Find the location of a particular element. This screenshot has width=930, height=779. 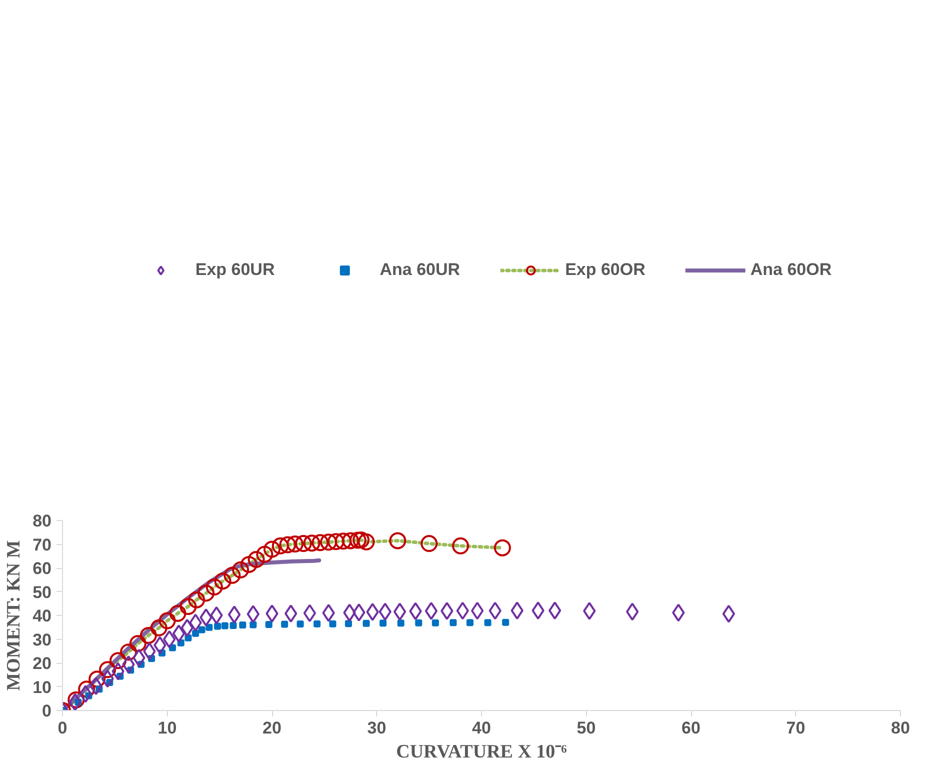

y-tick-label: 70 is located at coordinates (42, 544).